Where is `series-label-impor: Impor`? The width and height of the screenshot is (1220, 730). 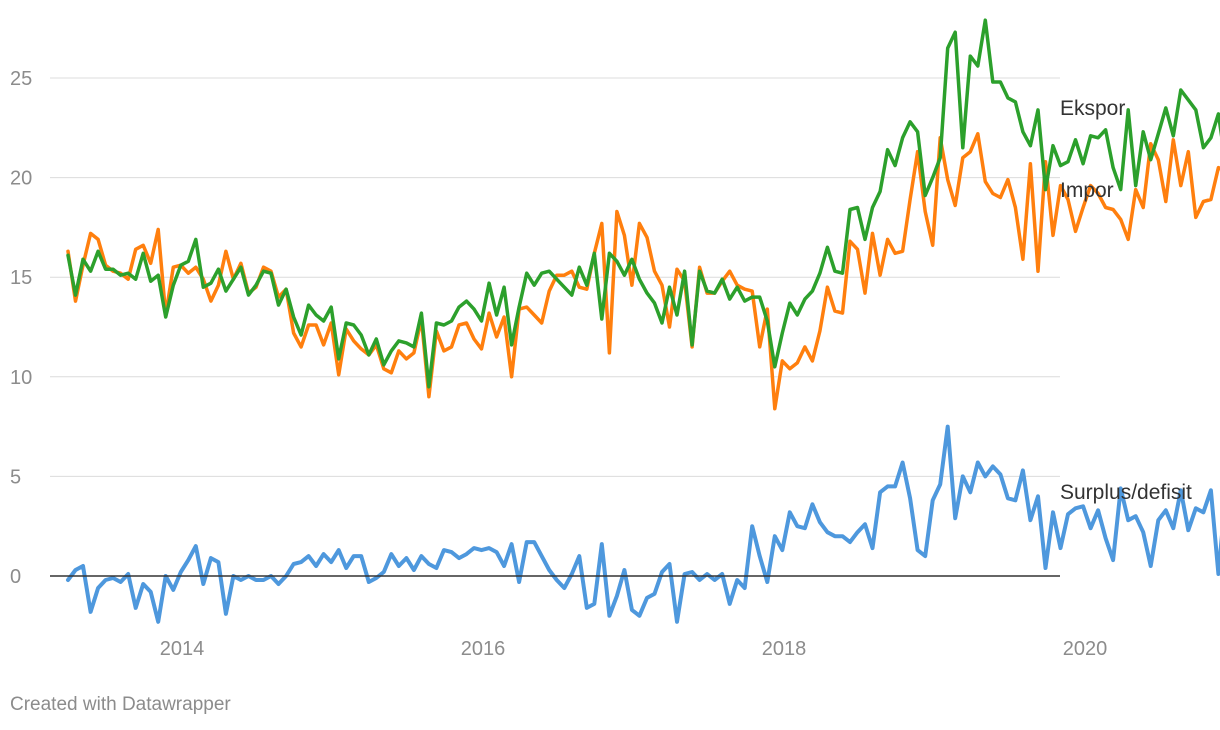 series-label-impor: Impor is located at coordinates (1087, 190).